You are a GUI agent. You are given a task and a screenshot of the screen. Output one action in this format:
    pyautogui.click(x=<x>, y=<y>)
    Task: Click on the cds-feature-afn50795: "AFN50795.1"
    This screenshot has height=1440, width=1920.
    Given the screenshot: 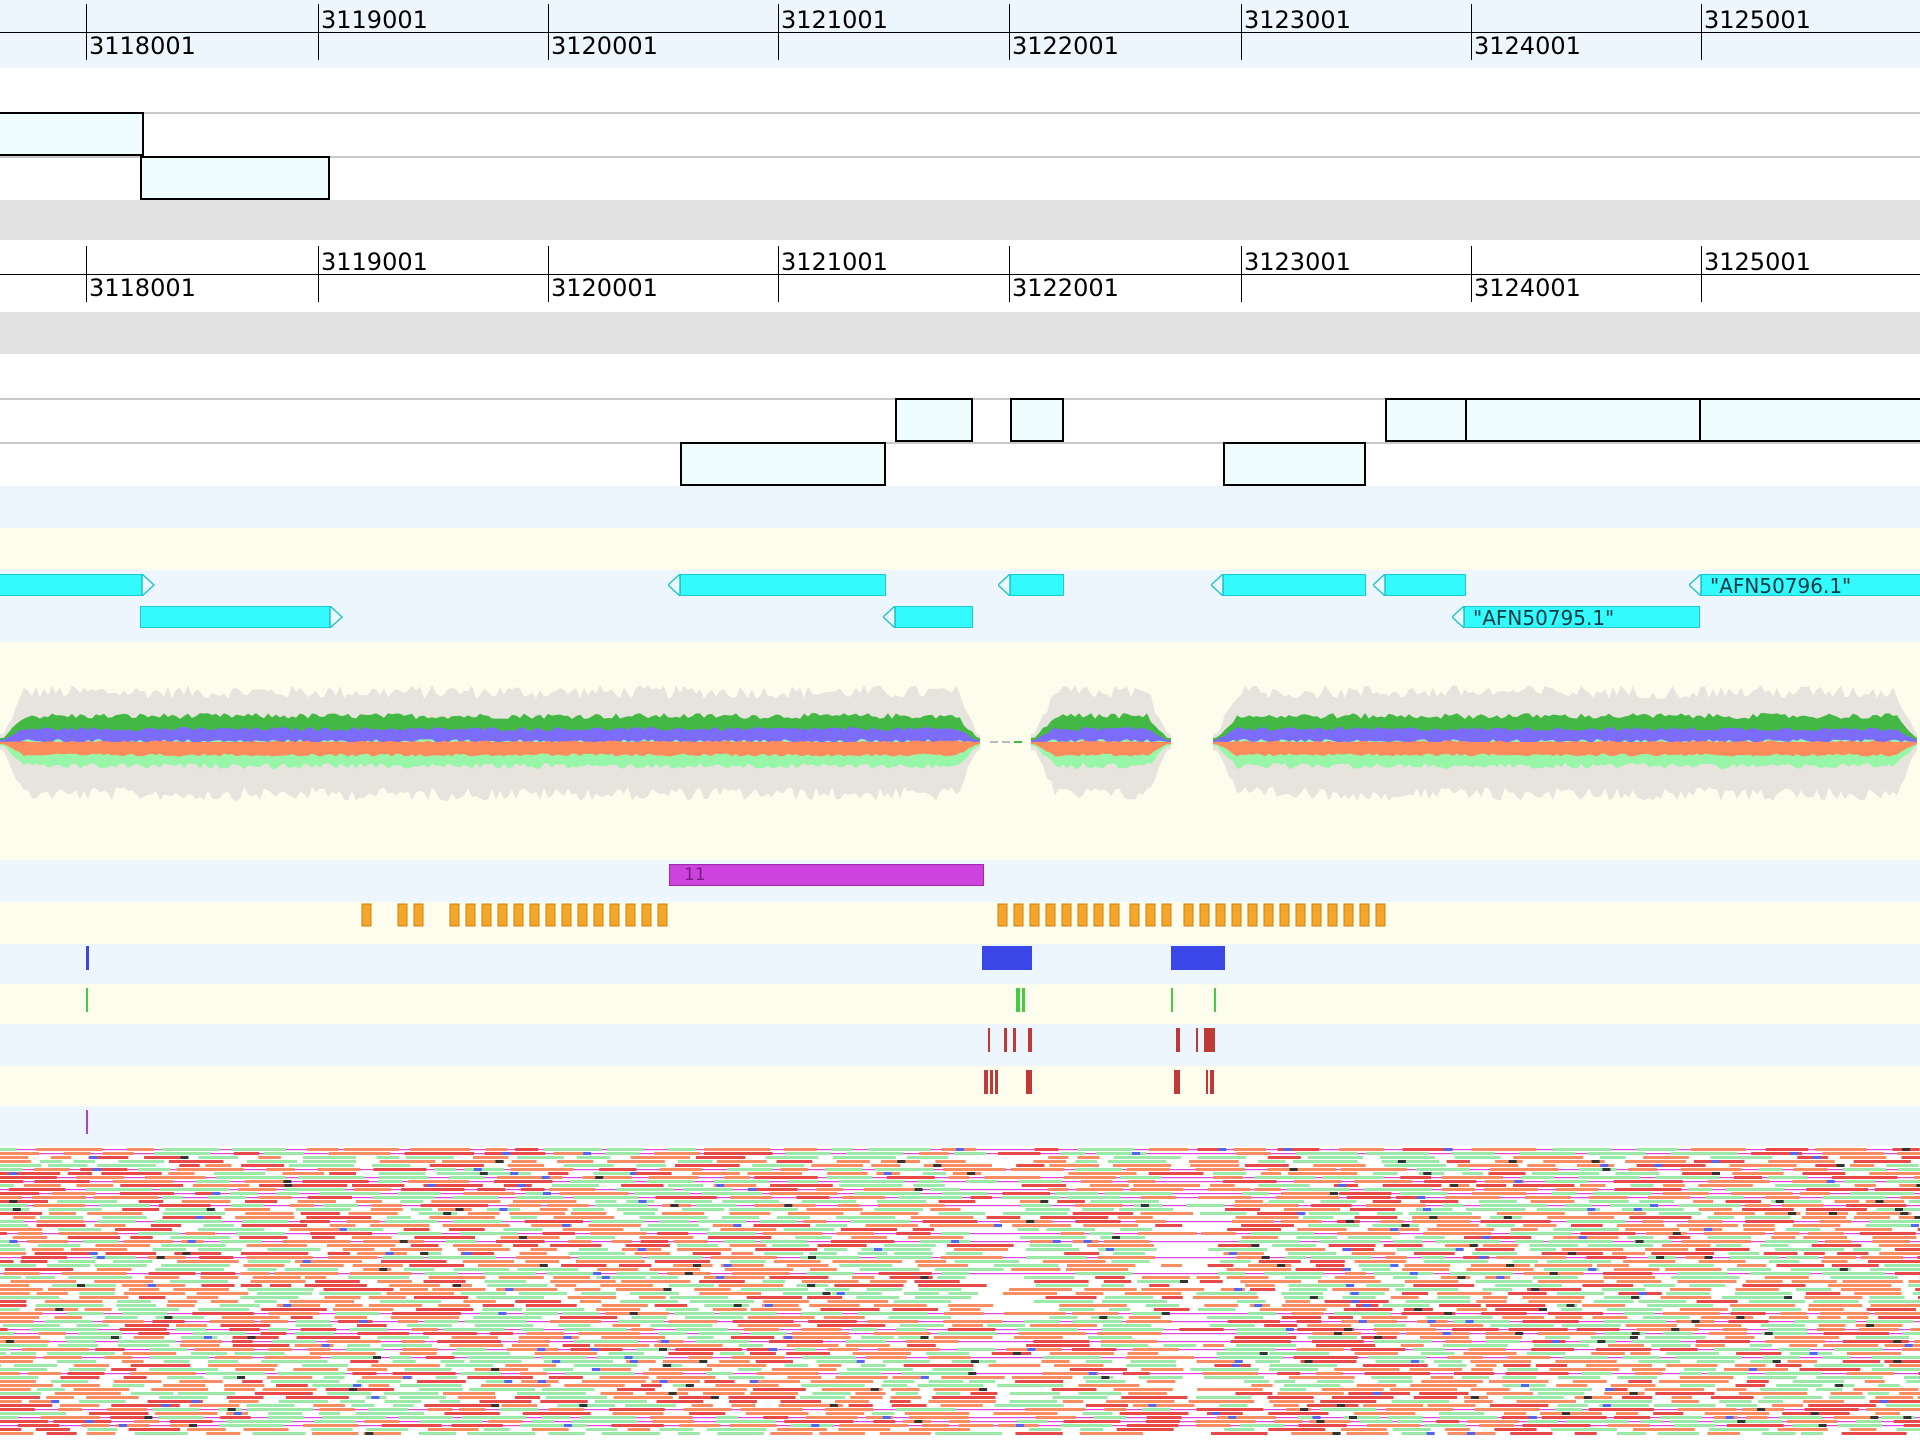 What is the action you would take?
    pyautogui.click(x=1582, y=618)
    